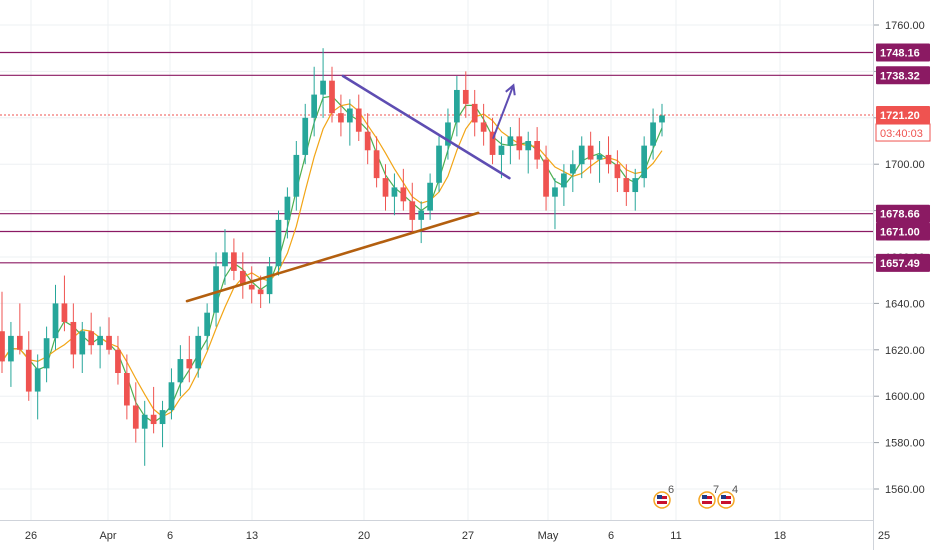 Image resolution: width=932 pixels, height=550 pixels. What do you see at coordinates (903, 262) in the screenshot?
I see `level-price-tag: 1657.49` at bounding box center [903, 262].